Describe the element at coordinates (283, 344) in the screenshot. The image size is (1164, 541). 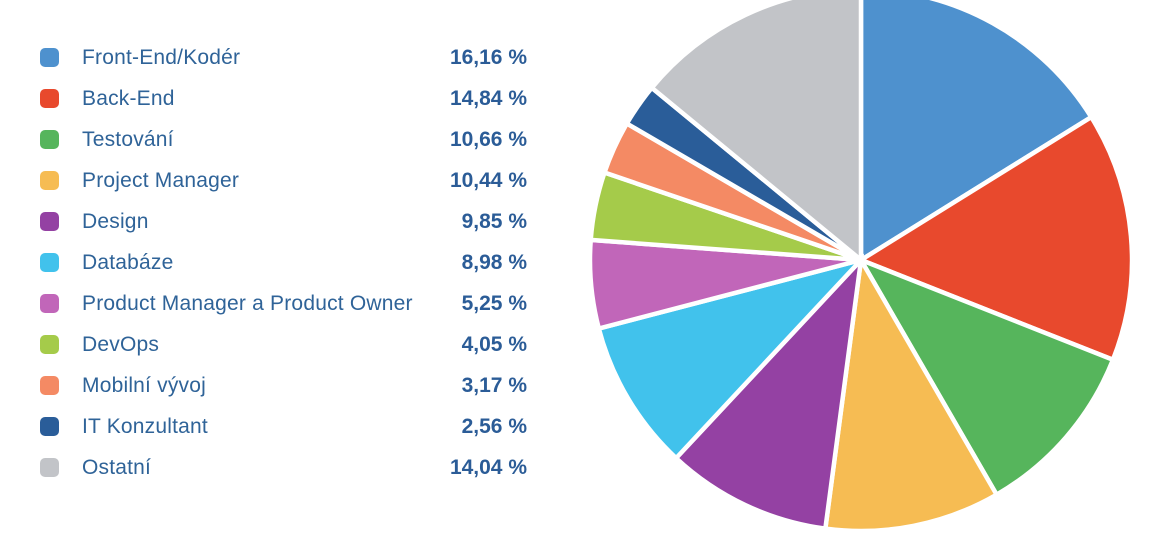
I see `legend-item-devops: DevOps 4,05 %` at that location.